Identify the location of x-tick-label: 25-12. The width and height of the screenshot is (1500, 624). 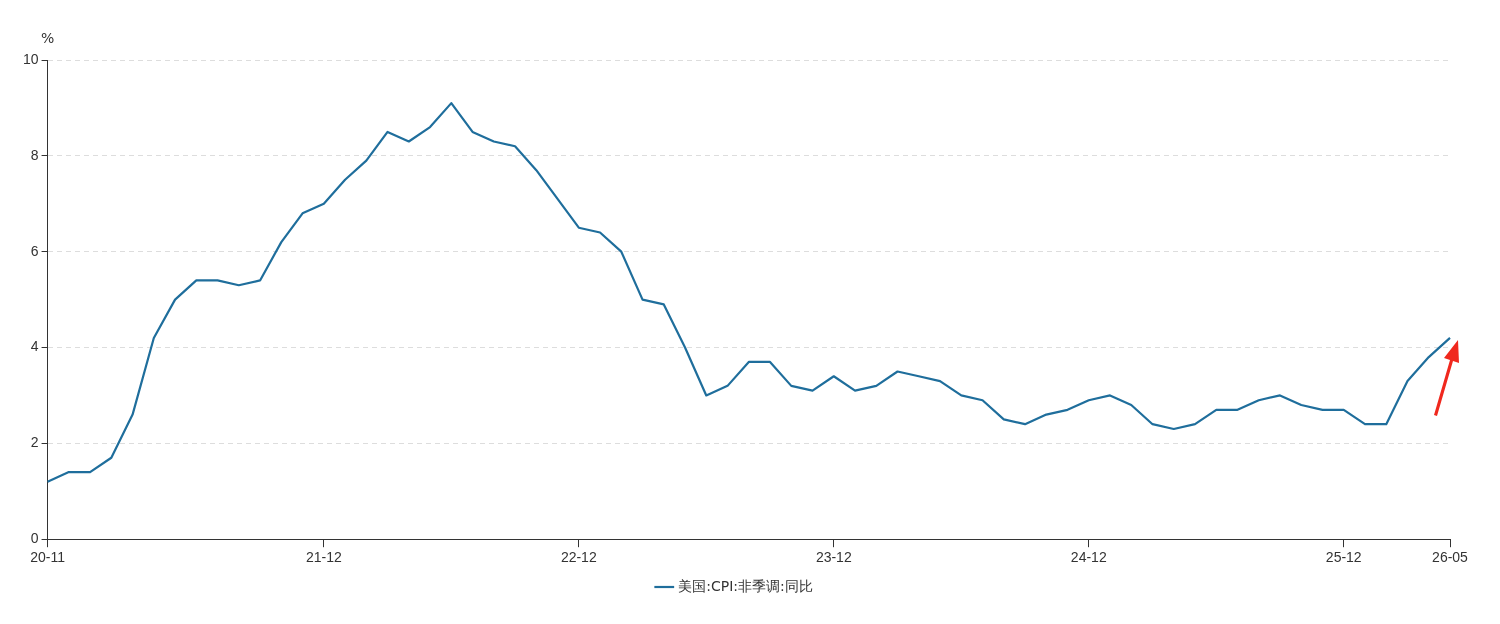
(1343, 557).